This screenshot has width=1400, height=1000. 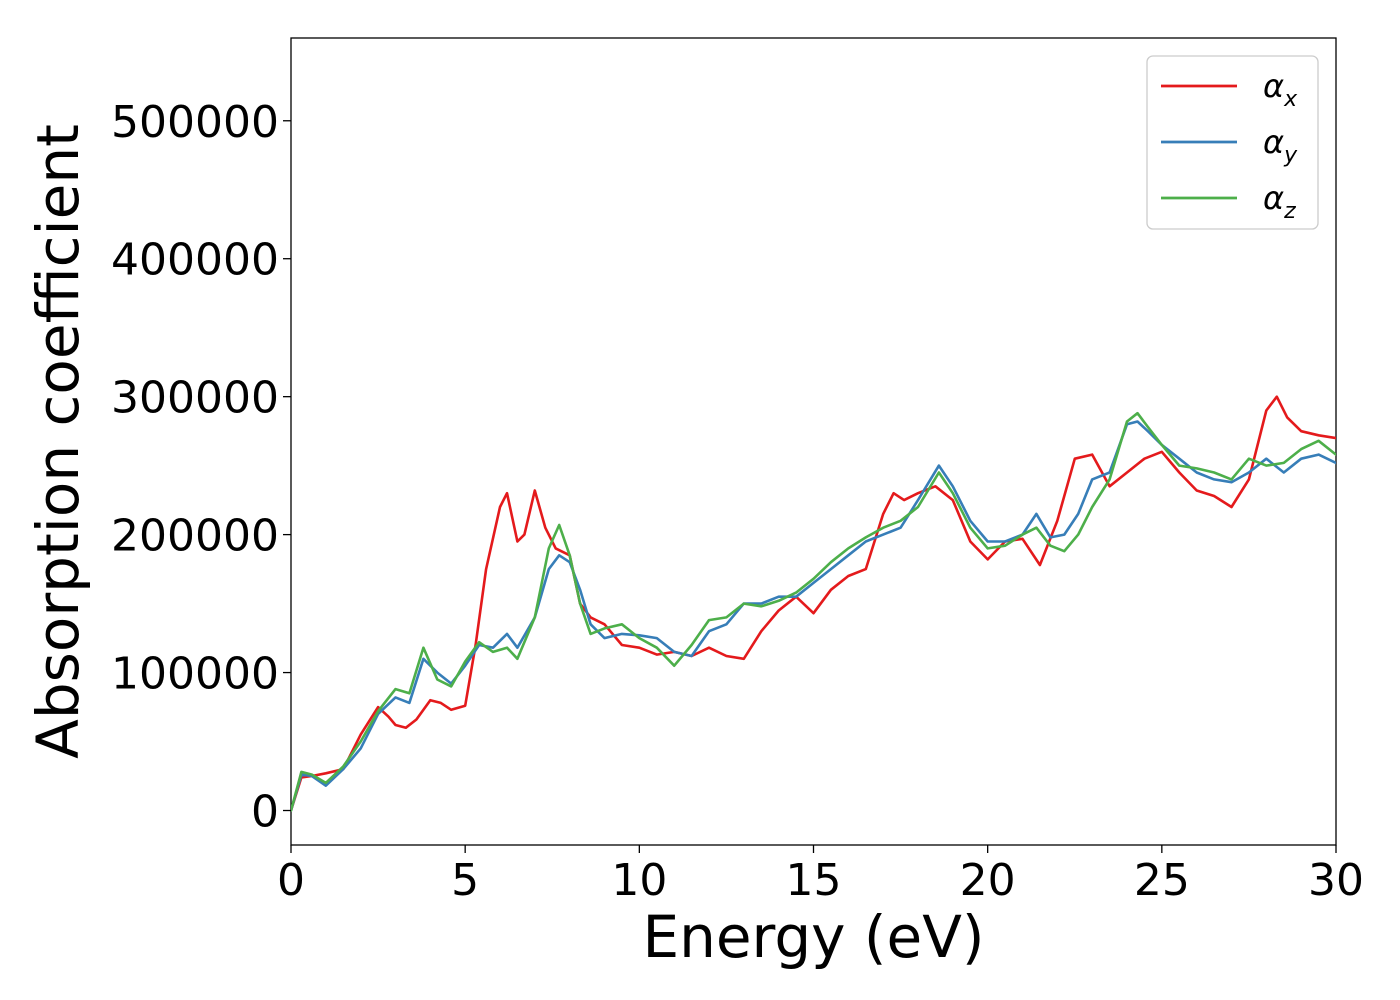 I want to click on x-tick-label: 30, so click(x=1336, y=880).